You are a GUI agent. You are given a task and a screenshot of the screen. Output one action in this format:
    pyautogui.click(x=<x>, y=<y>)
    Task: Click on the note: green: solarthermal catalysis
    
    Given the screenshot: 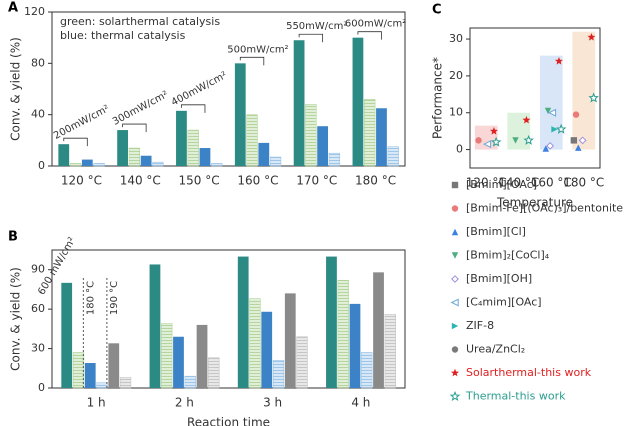 What is the action you would take?
    pyautogui.click(x=140, y=21)
    